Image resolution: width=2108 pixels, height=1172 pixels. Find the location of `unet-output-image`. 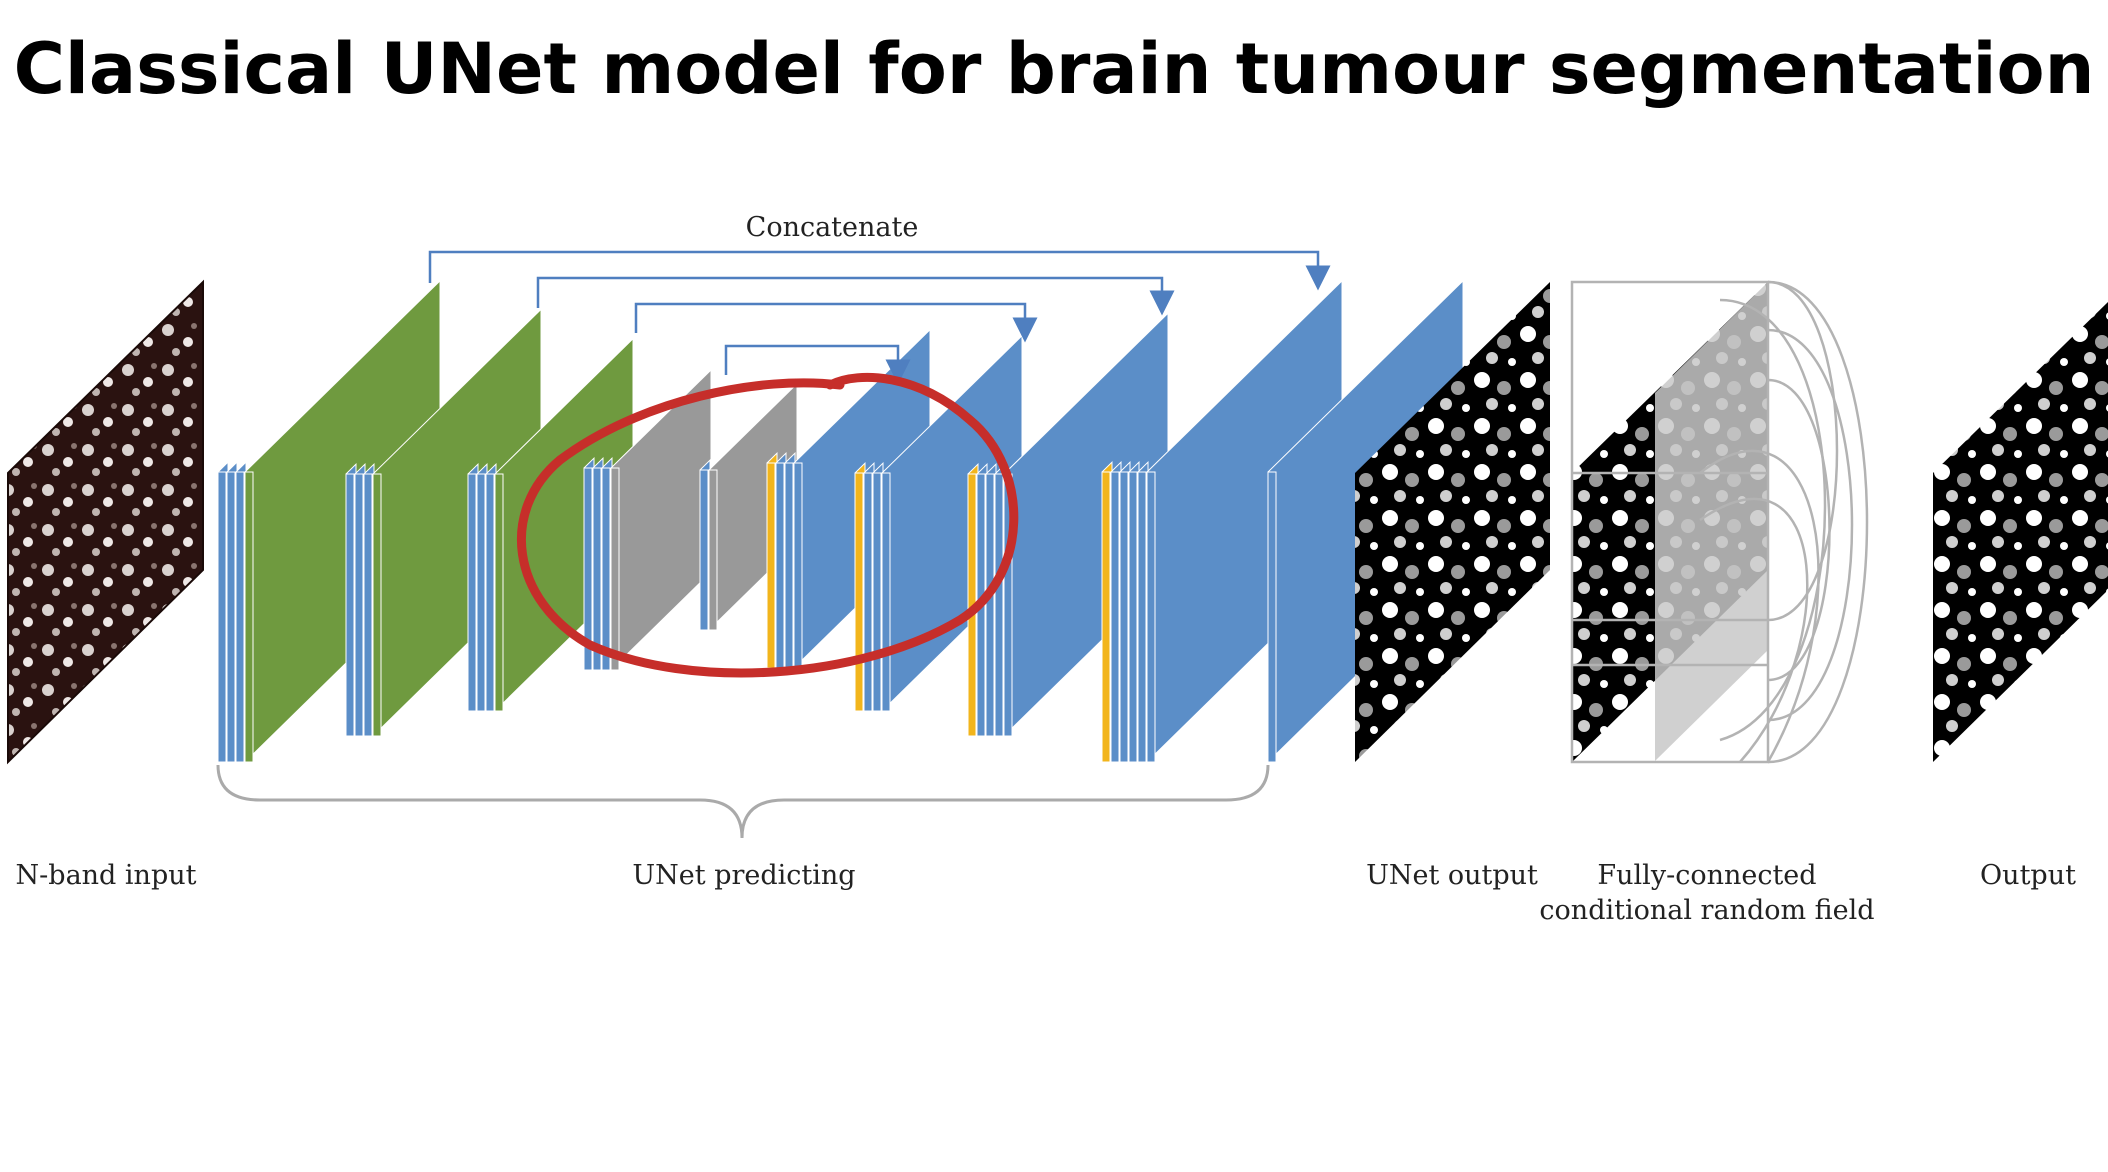

unet-output-image is located at coordinates (1452, 522).